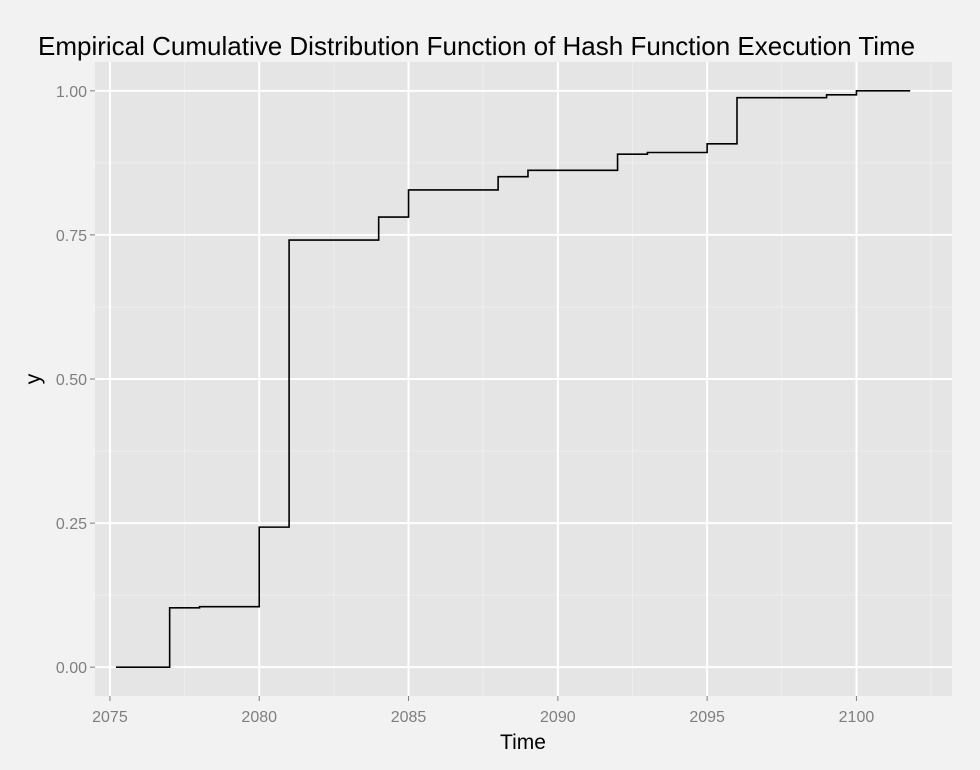 The height and width of the screenshot is (770, 980). What do you see at coordinates (71, 380) in the screenshot?
I see `y-tick-label: 0.50` at bounding box center [71, 380].